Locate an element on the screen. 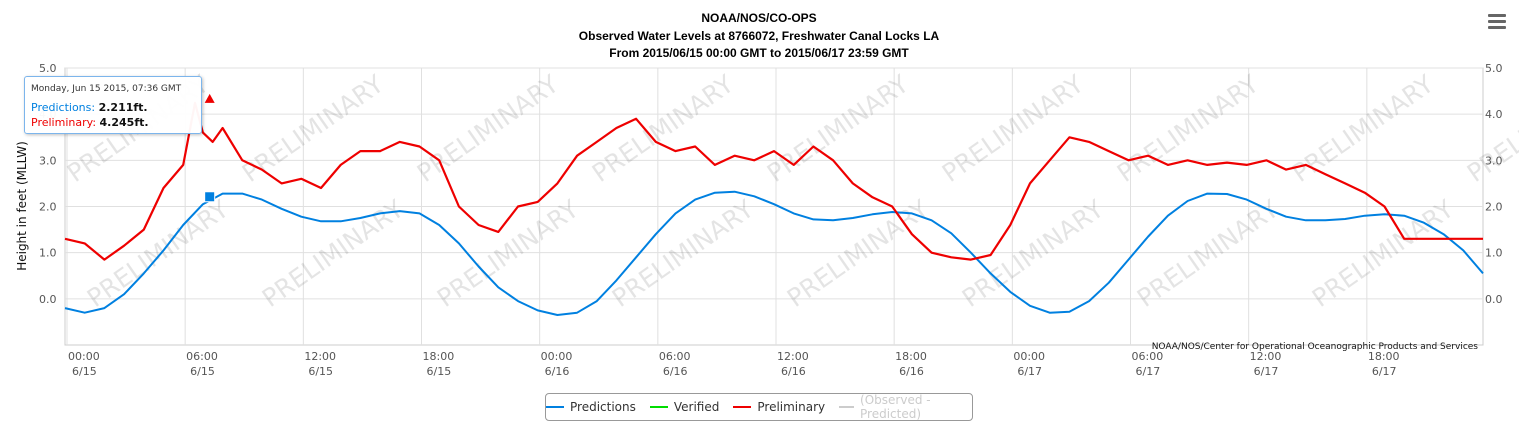 Image resolution: width=1519 pixels, height=437 pixels. legend-item-observed-minus-predicted: (Observed - Predicted) is located at coordinates (905, 407).